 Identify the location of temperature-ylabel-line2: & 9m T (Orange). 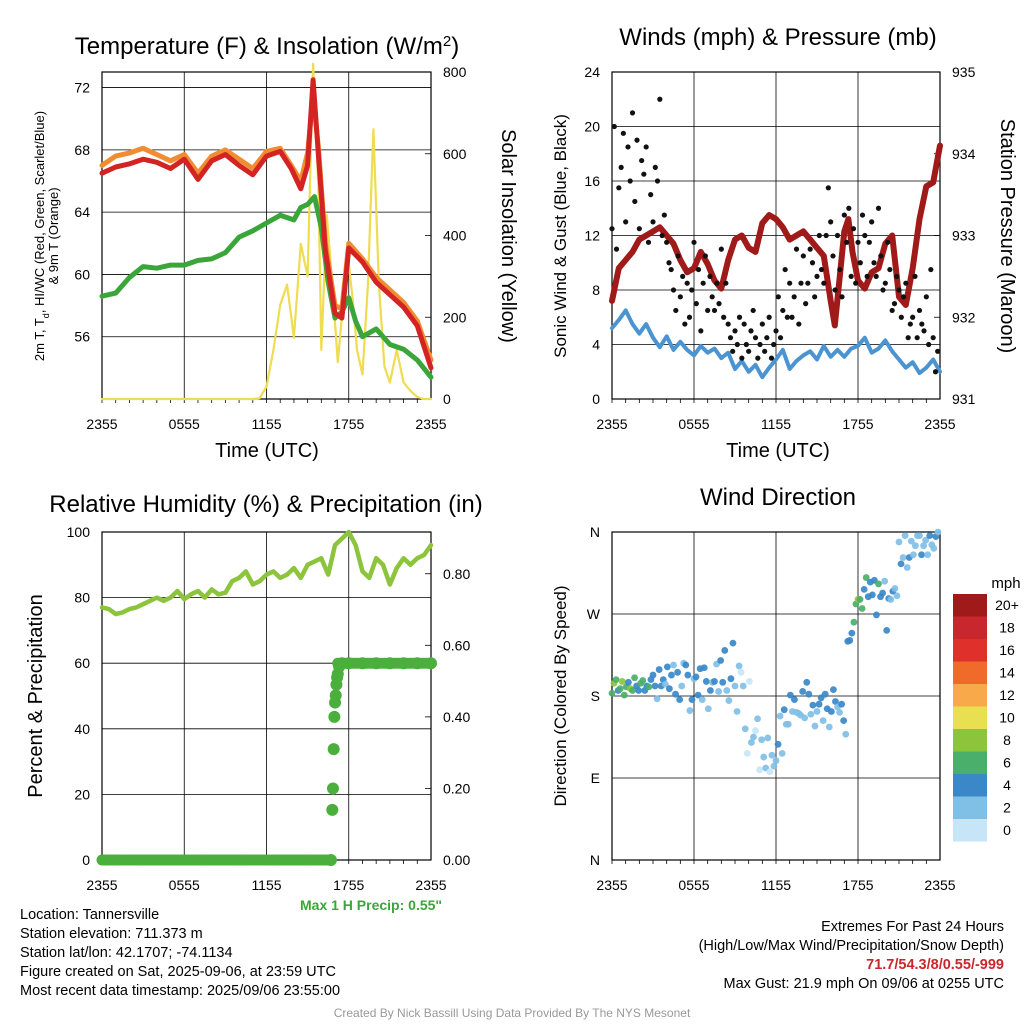
(53, 235).